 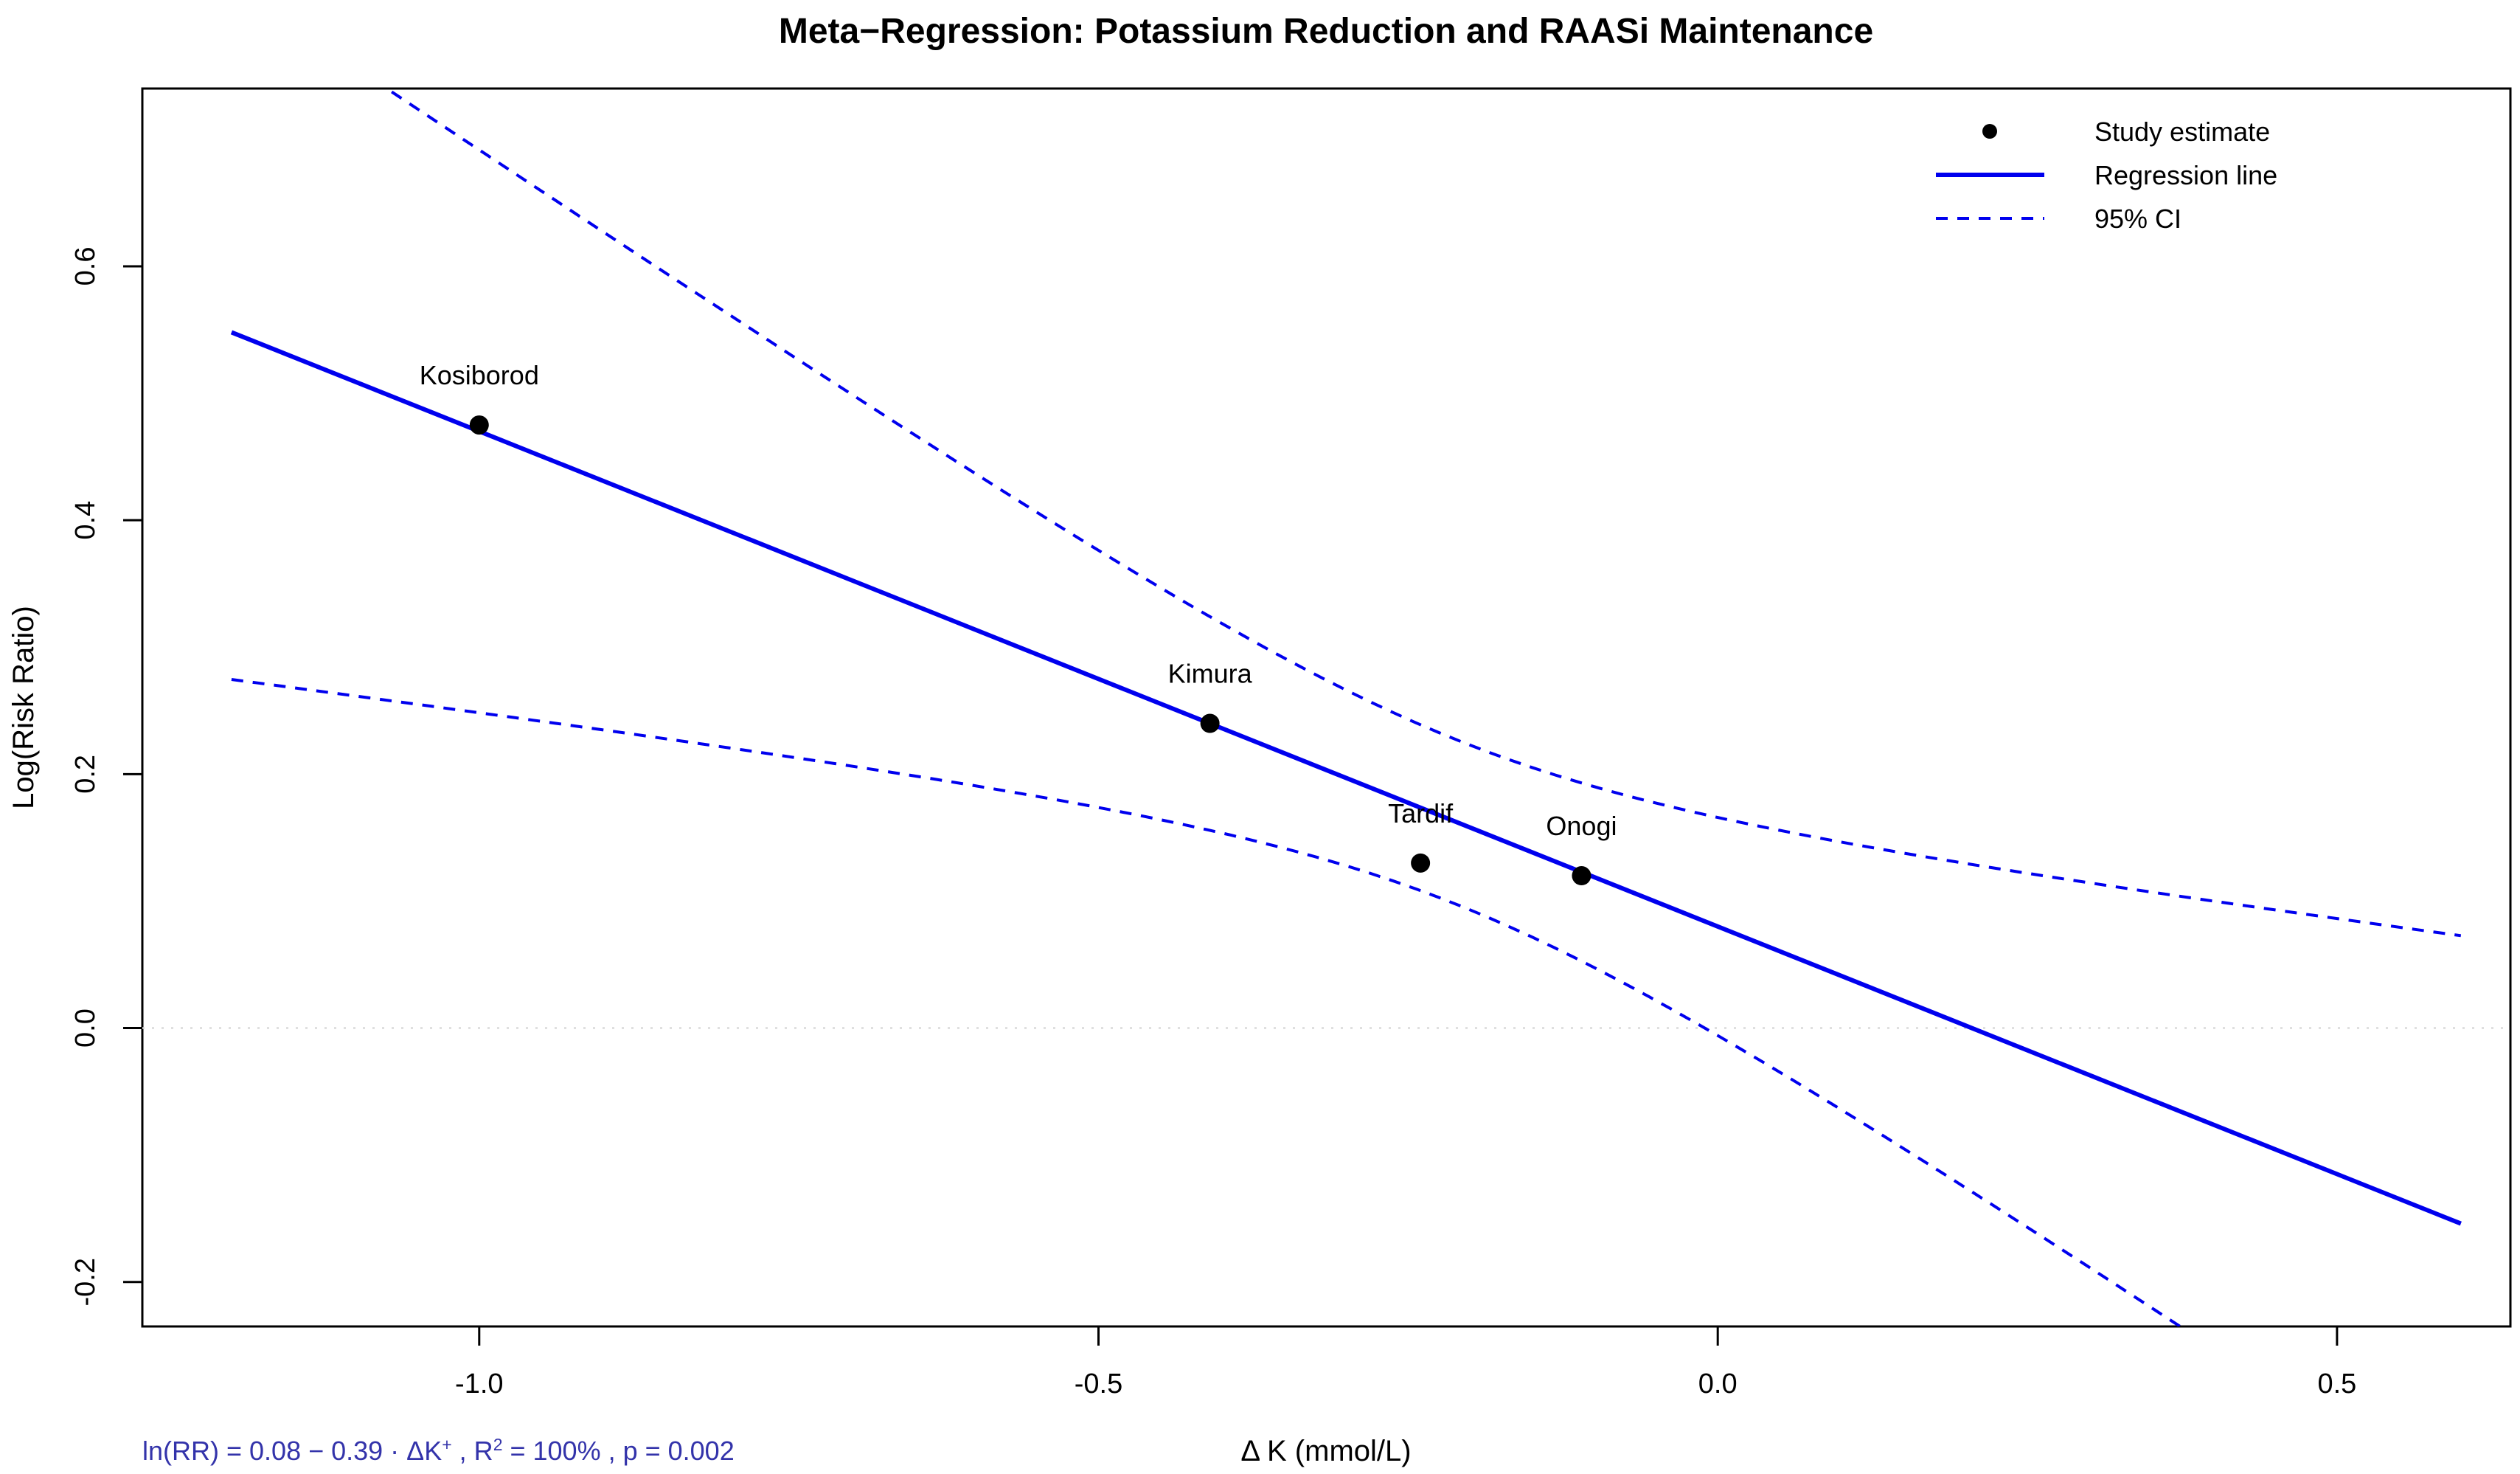 I want to click on y-tick-label: 0.0, so click(x=86, y=1028).